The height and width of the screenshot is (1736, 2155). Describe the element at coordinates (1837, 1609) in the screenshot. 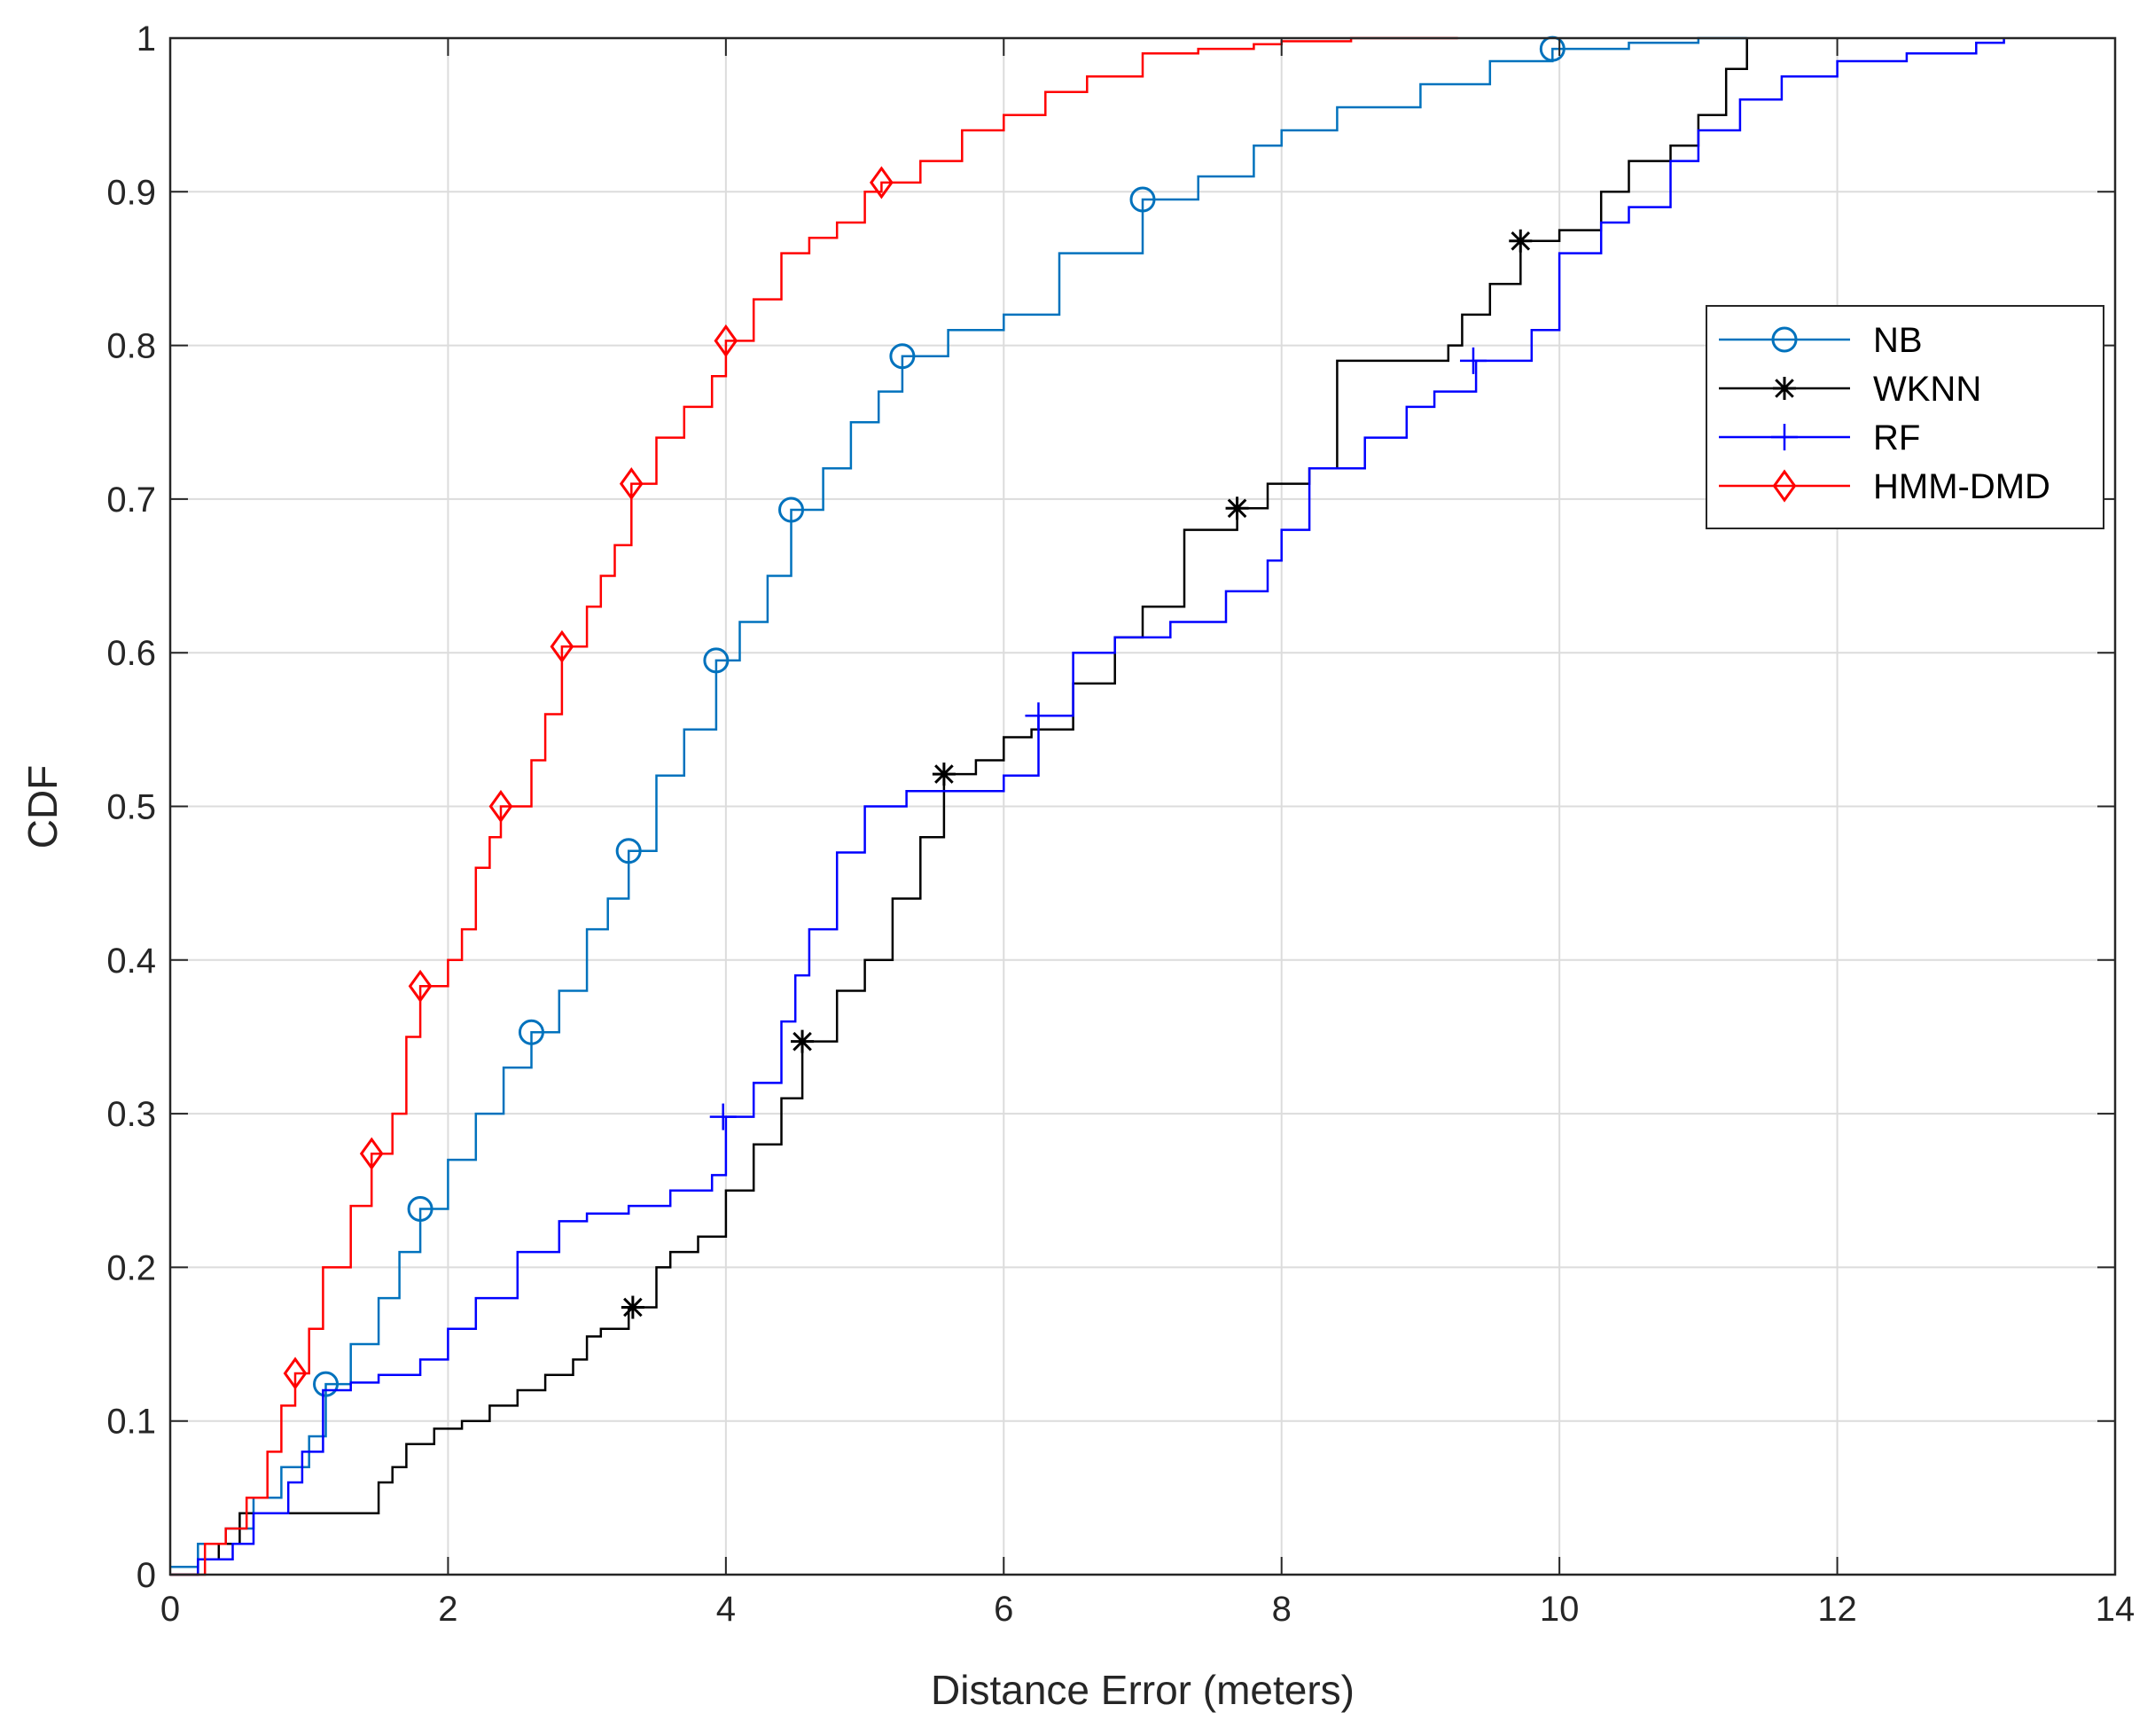

I see `x-tick-label: 12` at that location.